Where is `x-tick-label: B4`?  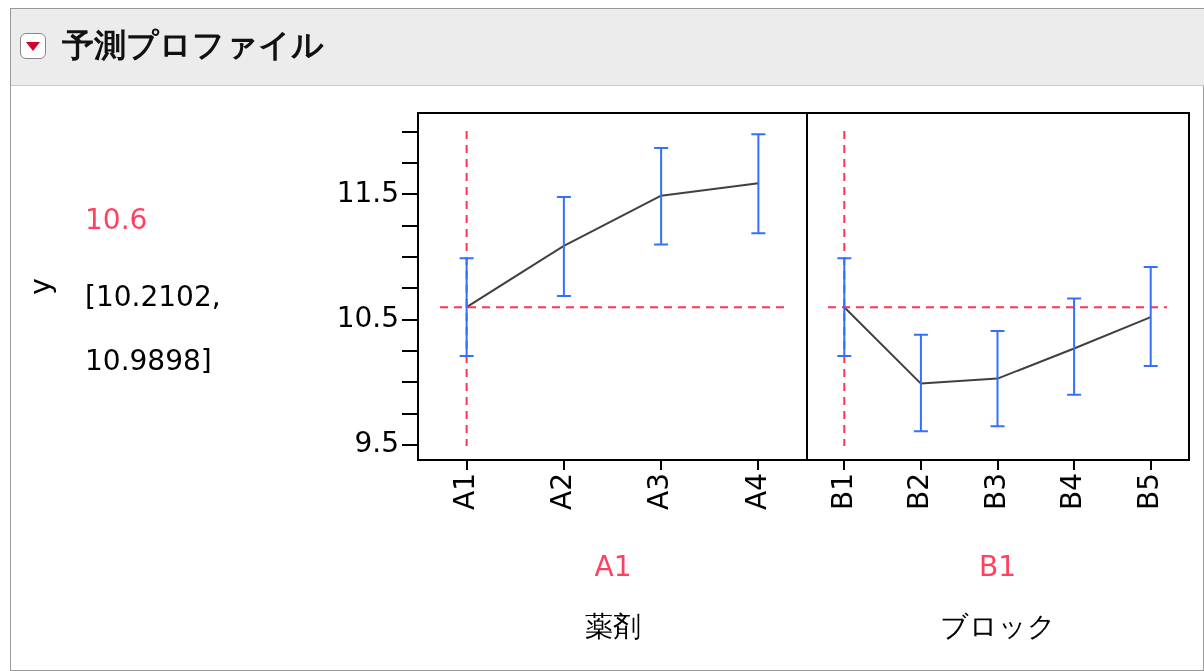
x-tick-label: B4 is located at coordinates (1072, 492).